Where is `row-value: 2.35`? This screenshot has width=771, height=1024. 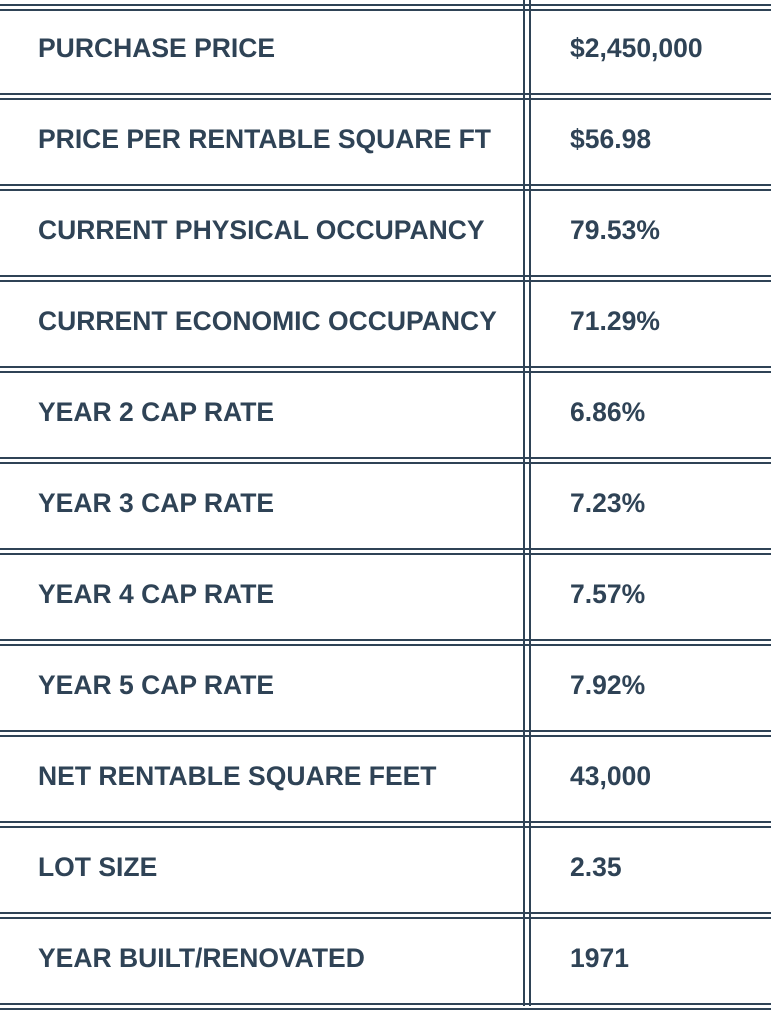 row-value: 2.35 is located at coordinates (596, 867).